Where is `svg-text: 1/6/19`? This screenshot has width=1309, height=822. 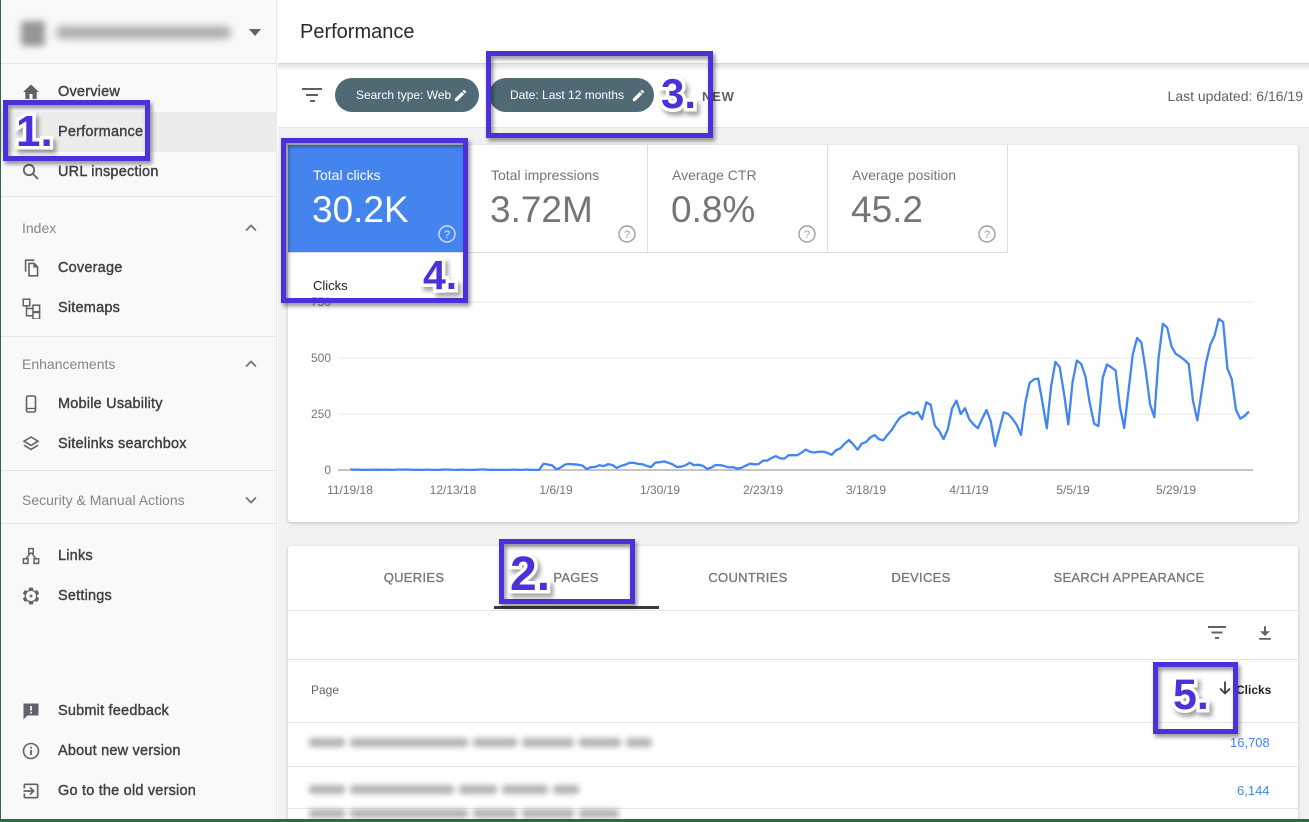 svg-text: 1/6/19 is located at coordinates (556, 490).